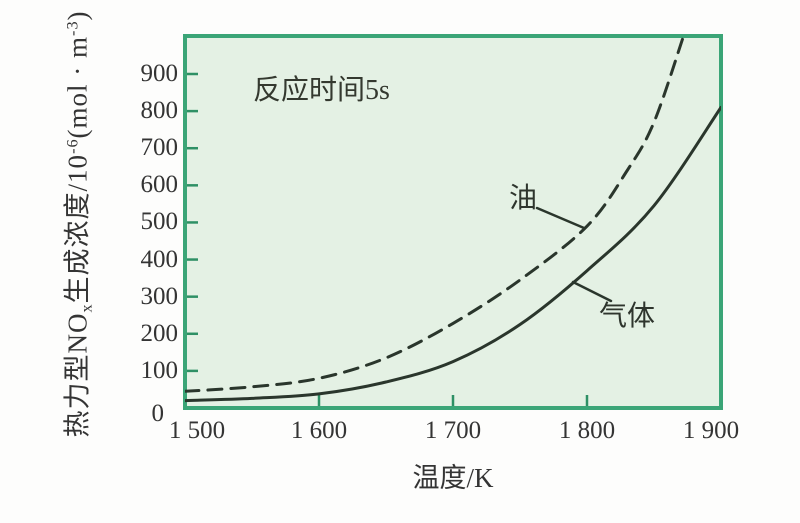 This screenshot has height=523, width=800. I want to click on y-tick-label: 0, so click(158, 413).